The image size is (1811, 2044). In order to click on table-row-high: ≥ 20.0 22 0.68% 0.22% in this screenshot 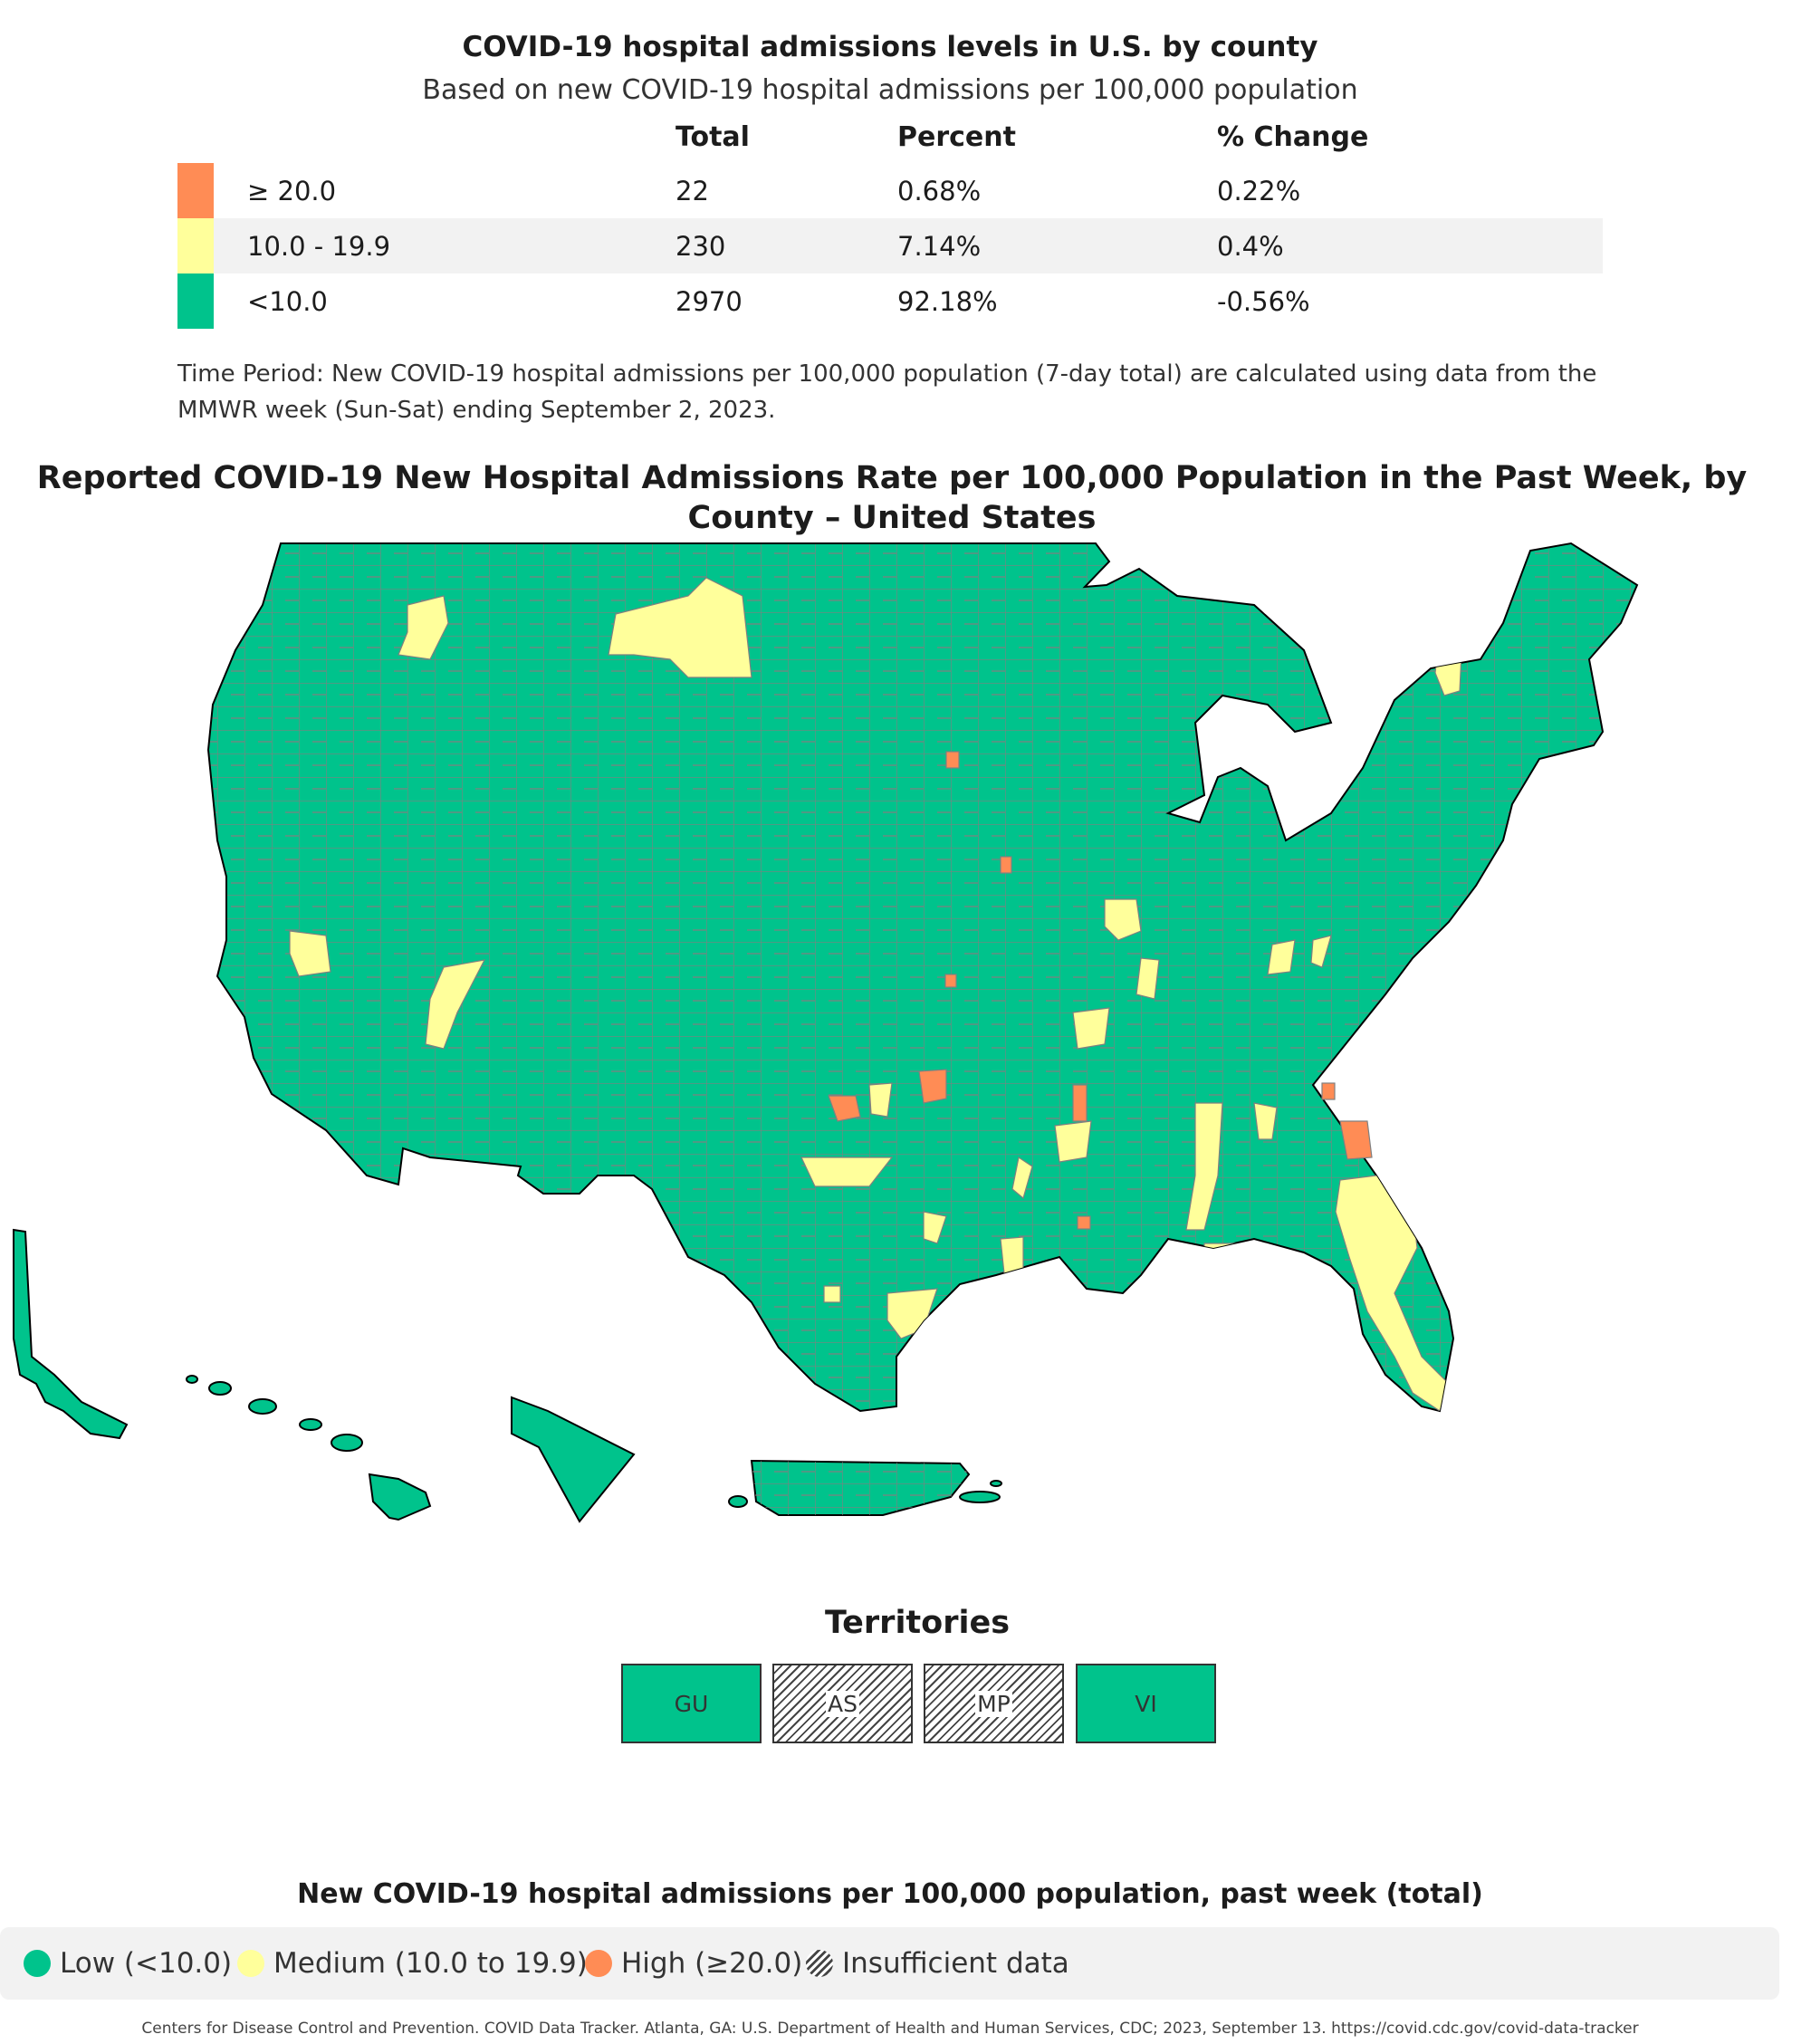, I will do `click(890, 190)`.